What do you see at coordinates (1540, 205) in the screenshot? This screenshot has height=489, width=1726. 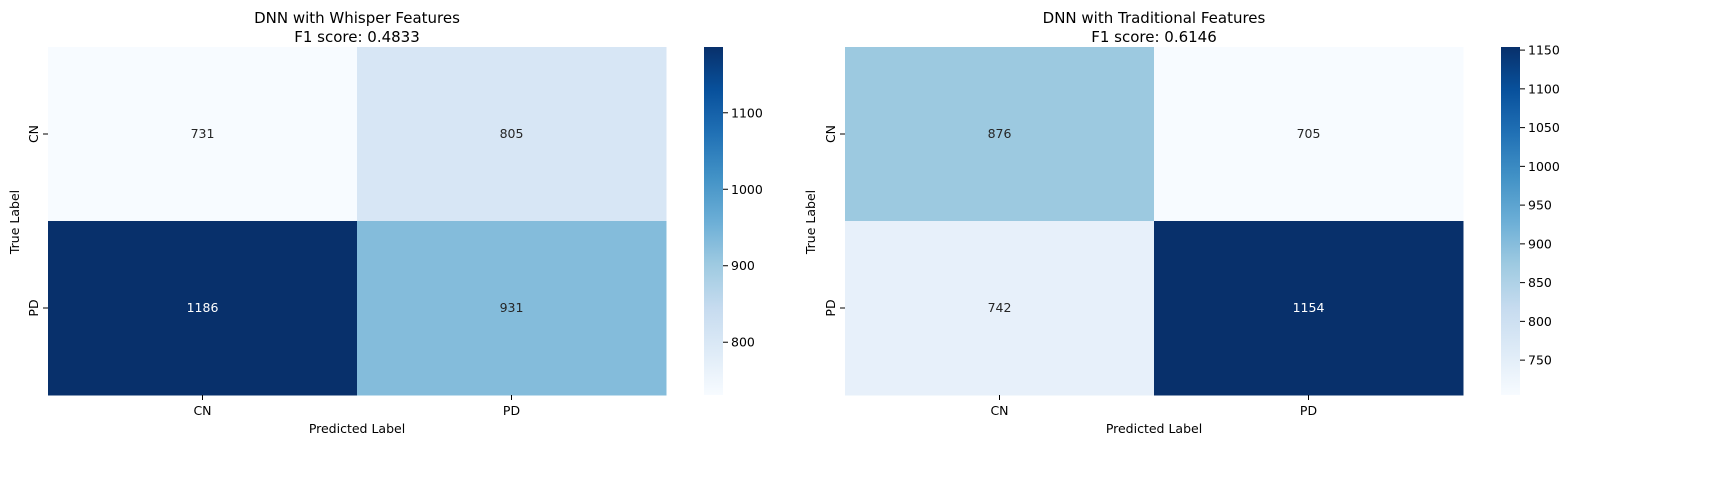 I see `colorbar-tick-label: 950` at bounding box center [1540, 205].